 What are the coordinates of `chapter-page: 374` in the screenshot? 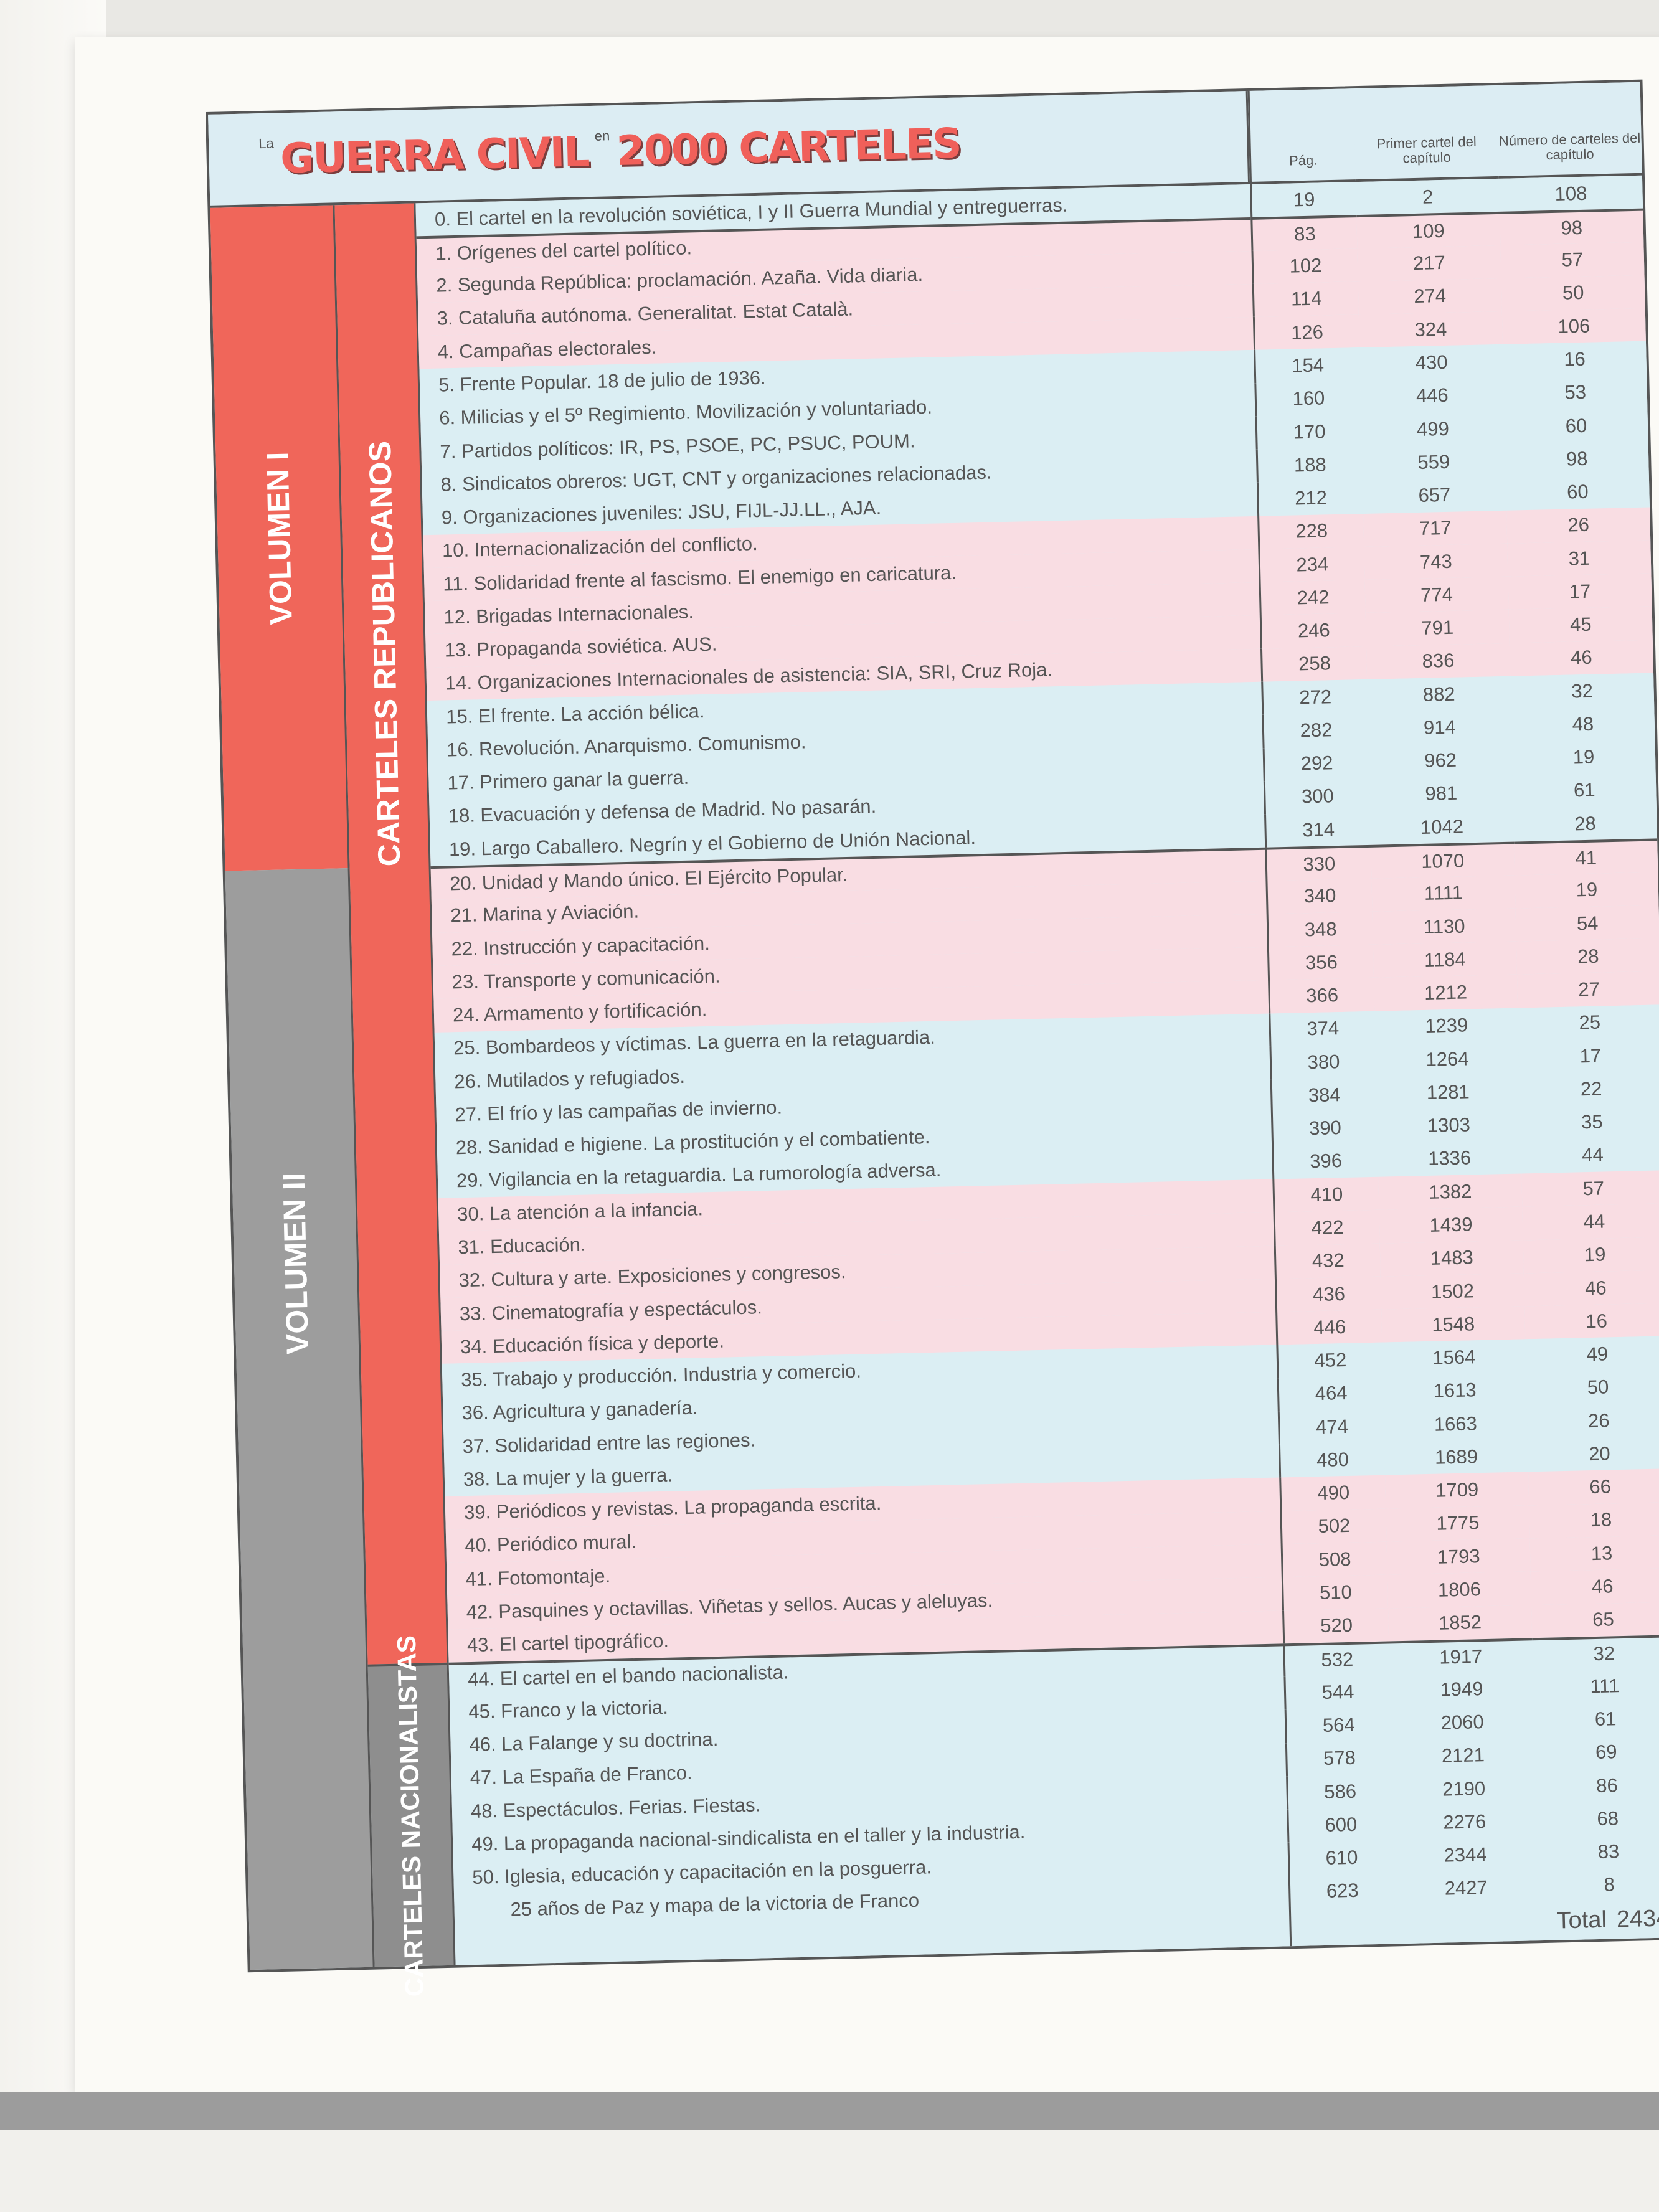 It's located at (1323, 1029).